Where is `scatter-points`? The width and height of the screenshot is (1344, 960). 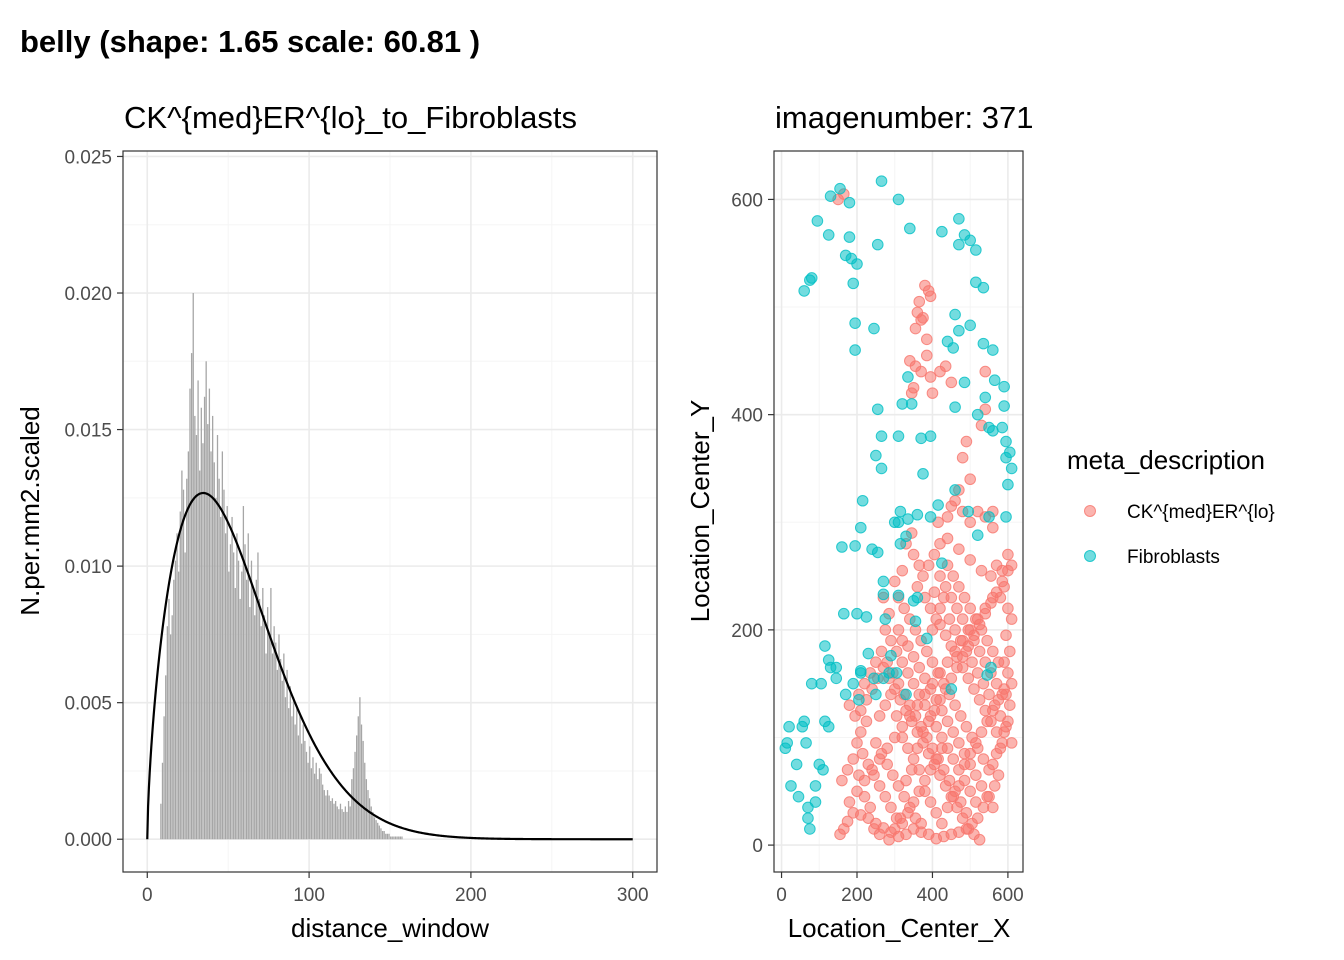
scatter-points is located at coordinates (898, 510).